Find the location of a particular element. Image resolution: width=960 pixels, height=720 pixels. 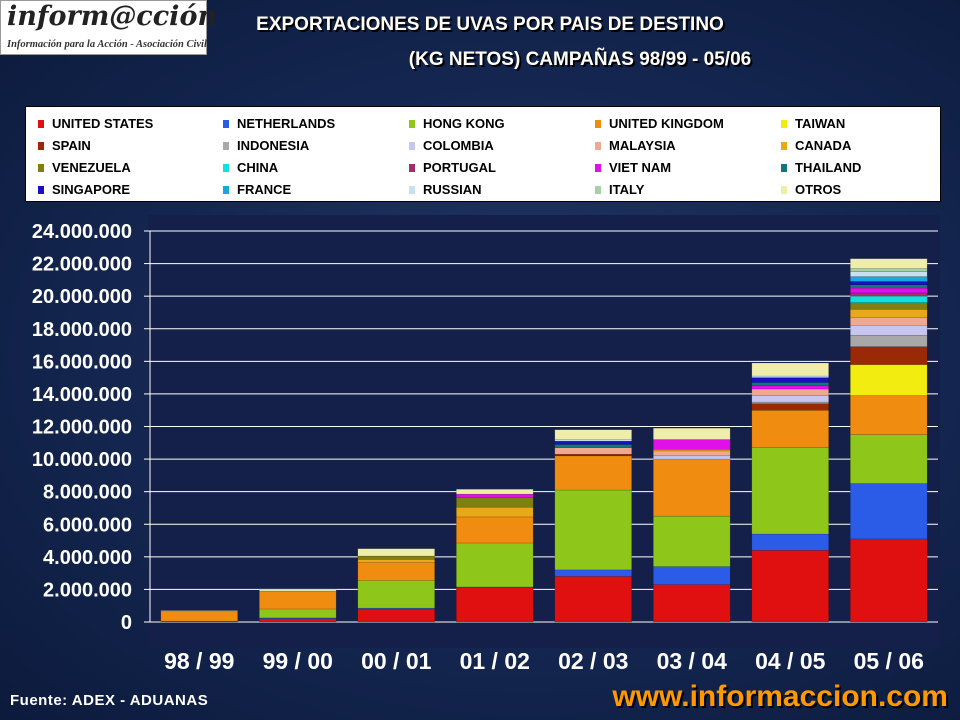

y-tick-label: 14.000.000 is located at coordinates (82, 395).